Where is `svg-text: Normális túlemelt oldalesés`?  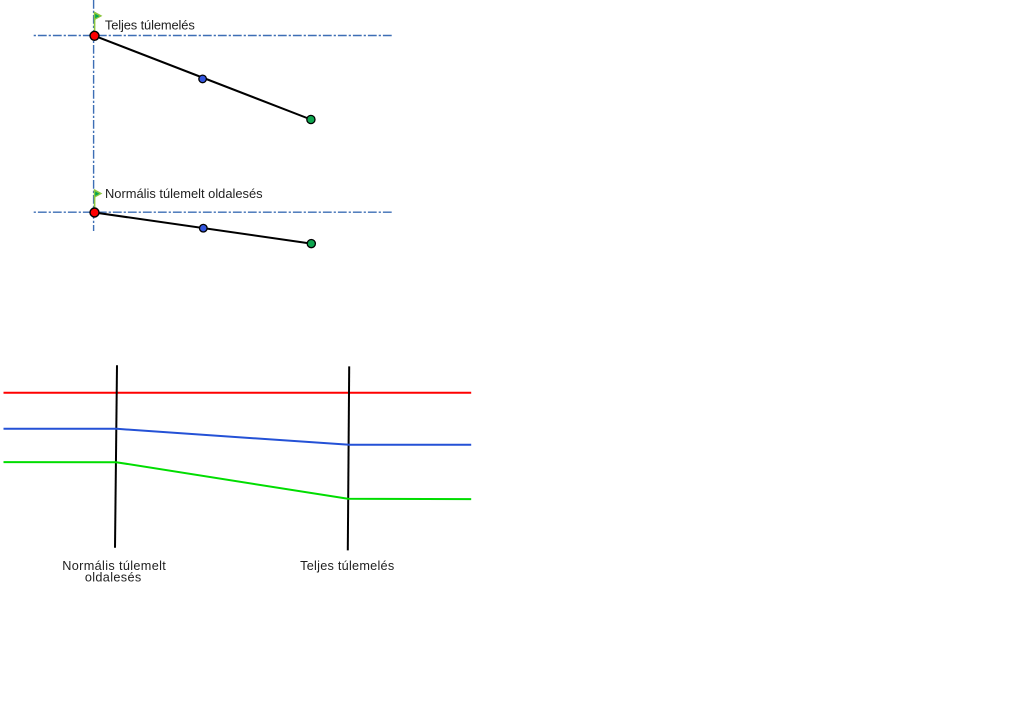
svg-text: Normális túlemelt oldalesés is located at coordinates (184, 193).